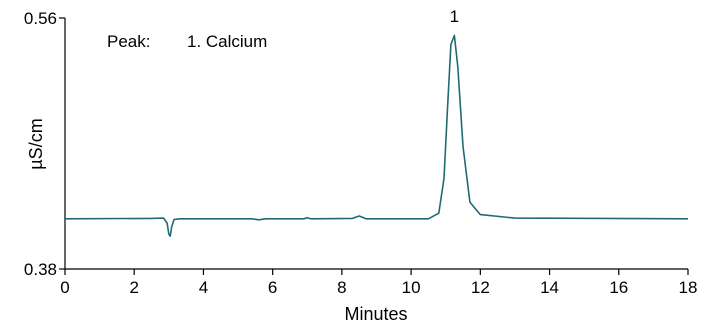 The image size is (720, 325). I want to click on x-axis-title: Minutes, so click(375, 314).